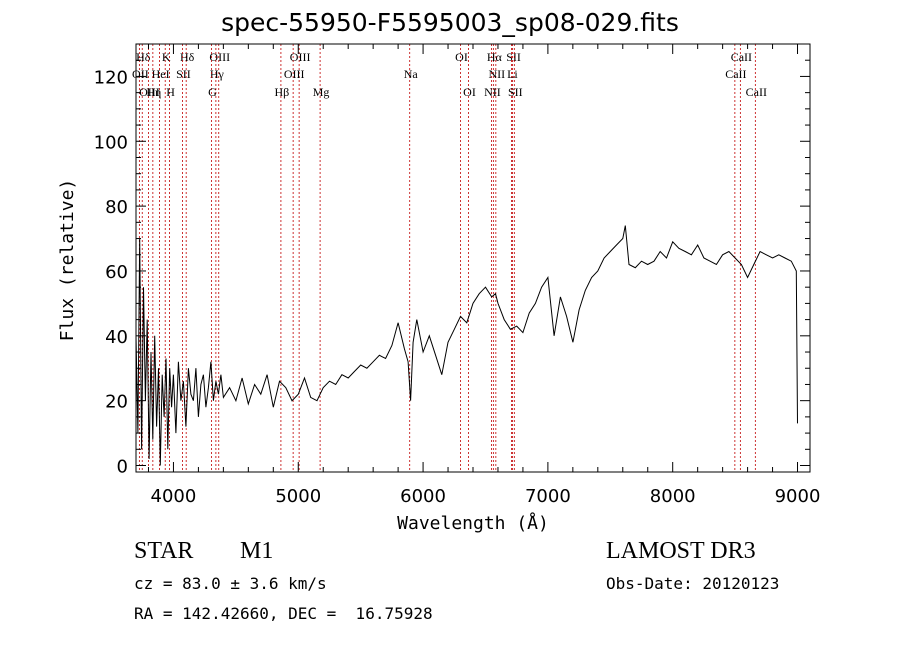  I want to click on y-tick-label: 20, so click(116, 402).